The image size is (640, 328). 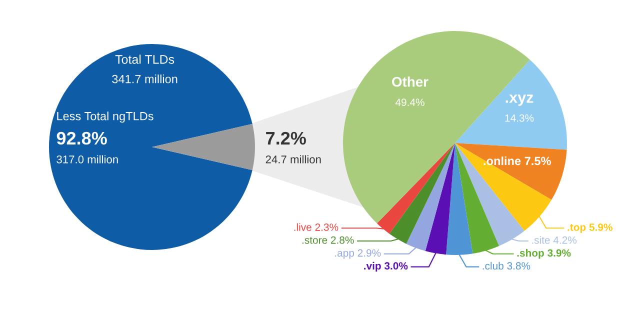 What do you see at coordinates (590, 228) in the screenshot?
I see `slice-label: .top 5.9%` at bounding box center [590, 228].